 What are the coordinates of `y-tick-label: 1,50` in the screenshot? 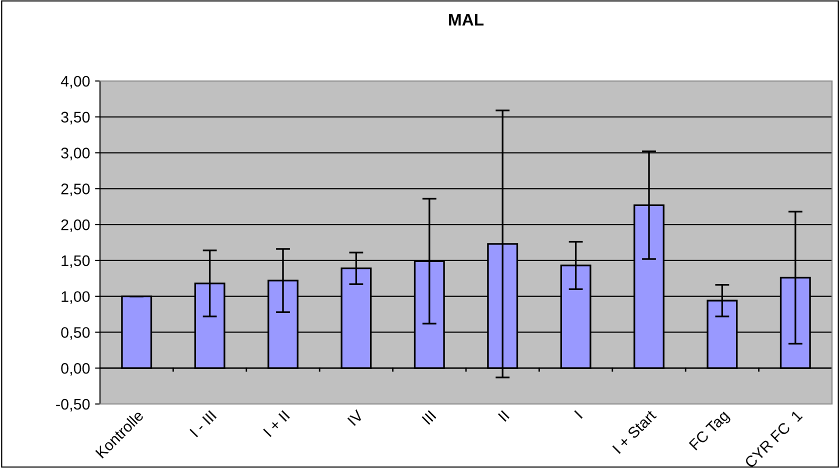 It's located at (76, 261).